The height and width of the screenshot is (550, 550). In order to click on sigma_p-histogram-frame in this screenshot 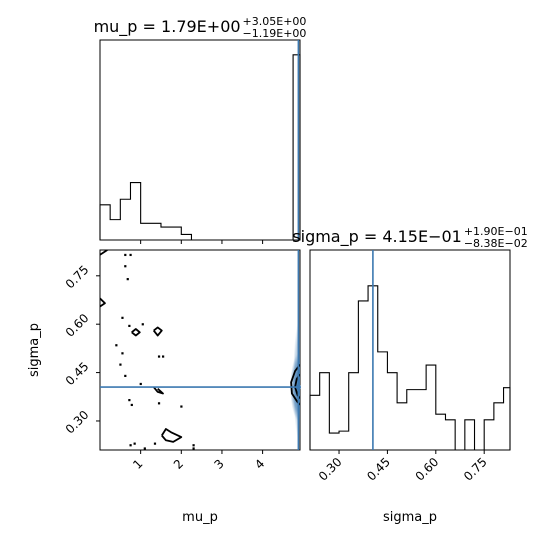, I will do `click(410, 350)`.